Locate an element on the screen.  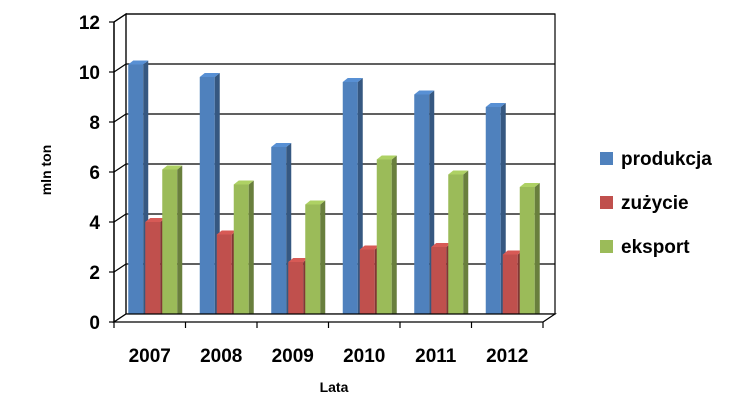
bar-eksport-2010 is located at coordinates (386, 238).